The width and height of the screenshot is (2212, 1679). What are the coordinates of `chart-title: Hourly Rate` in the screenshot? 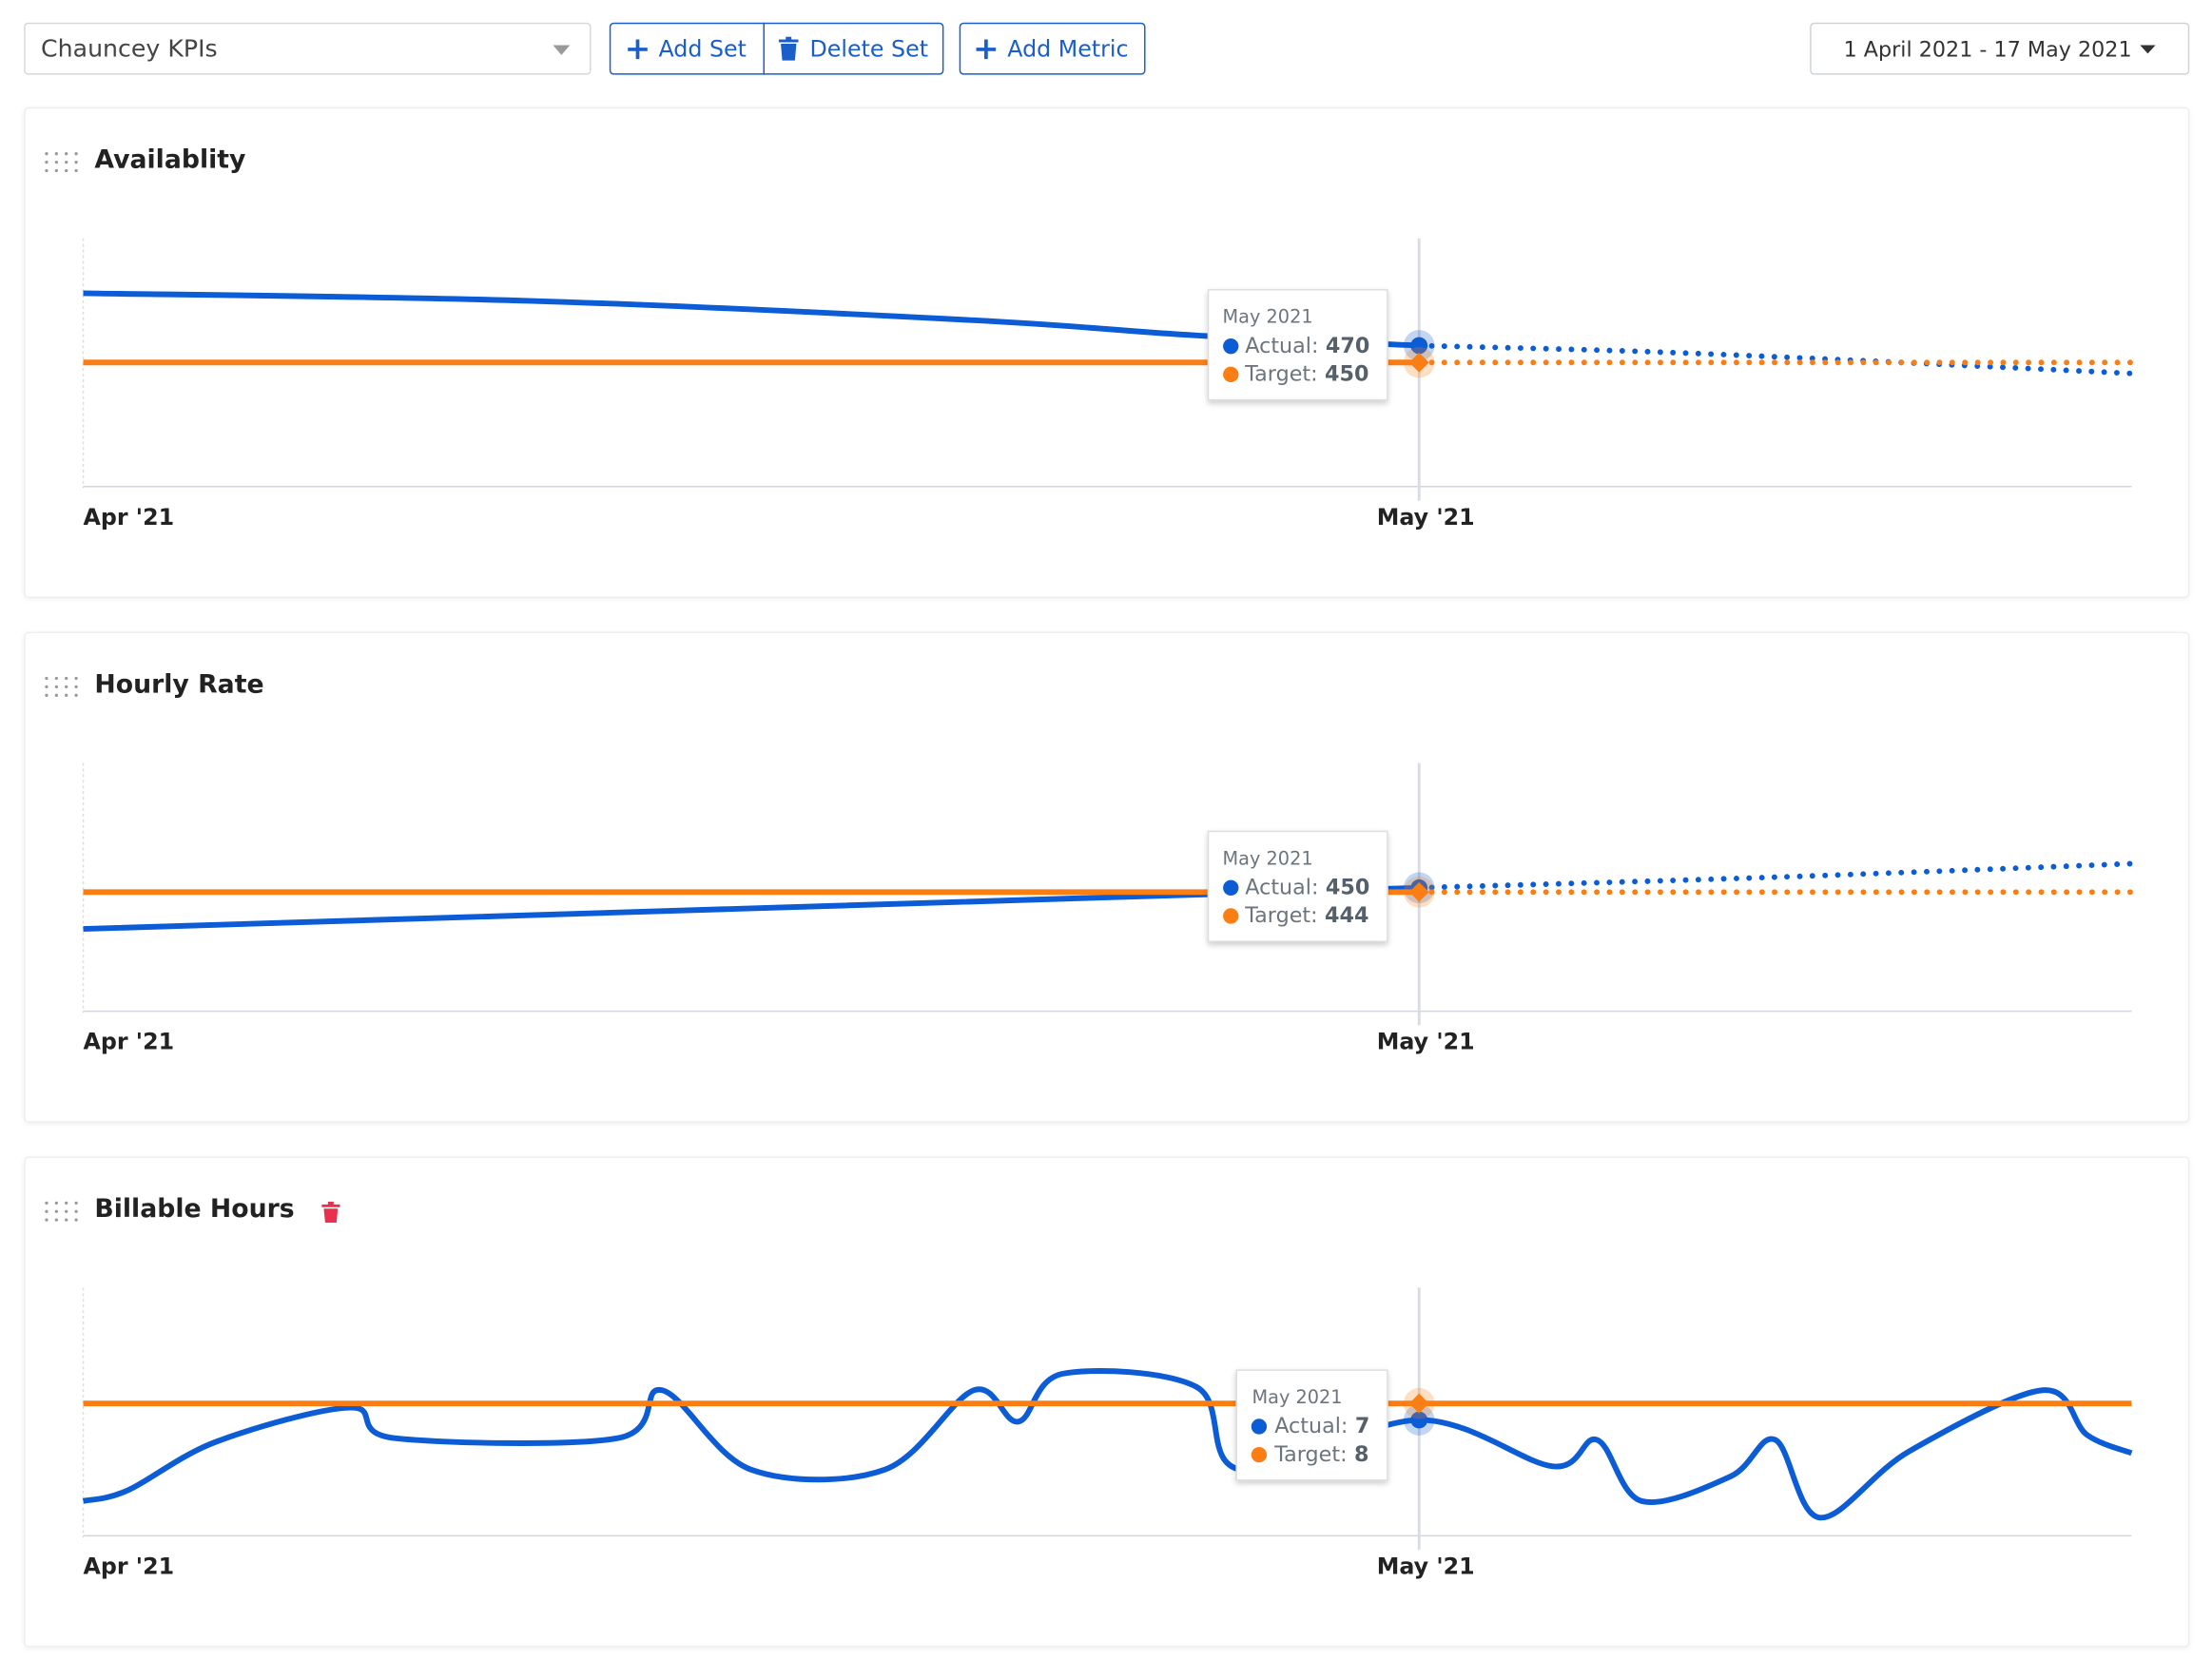 It's located at (179, 684).